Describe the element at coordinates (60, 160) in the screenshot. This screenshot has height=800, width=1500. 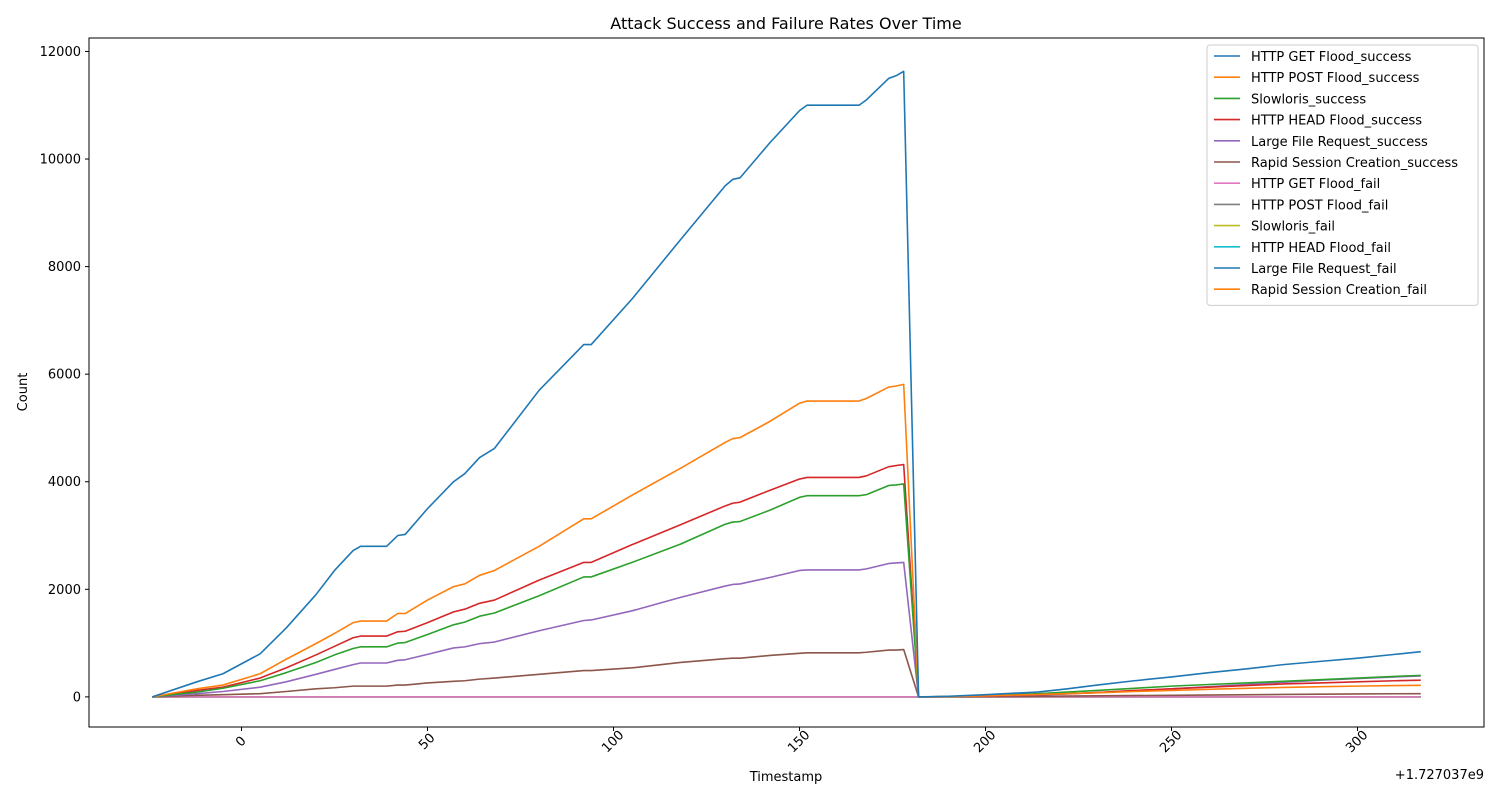
I see `y-tick-label: 10000` at that location.